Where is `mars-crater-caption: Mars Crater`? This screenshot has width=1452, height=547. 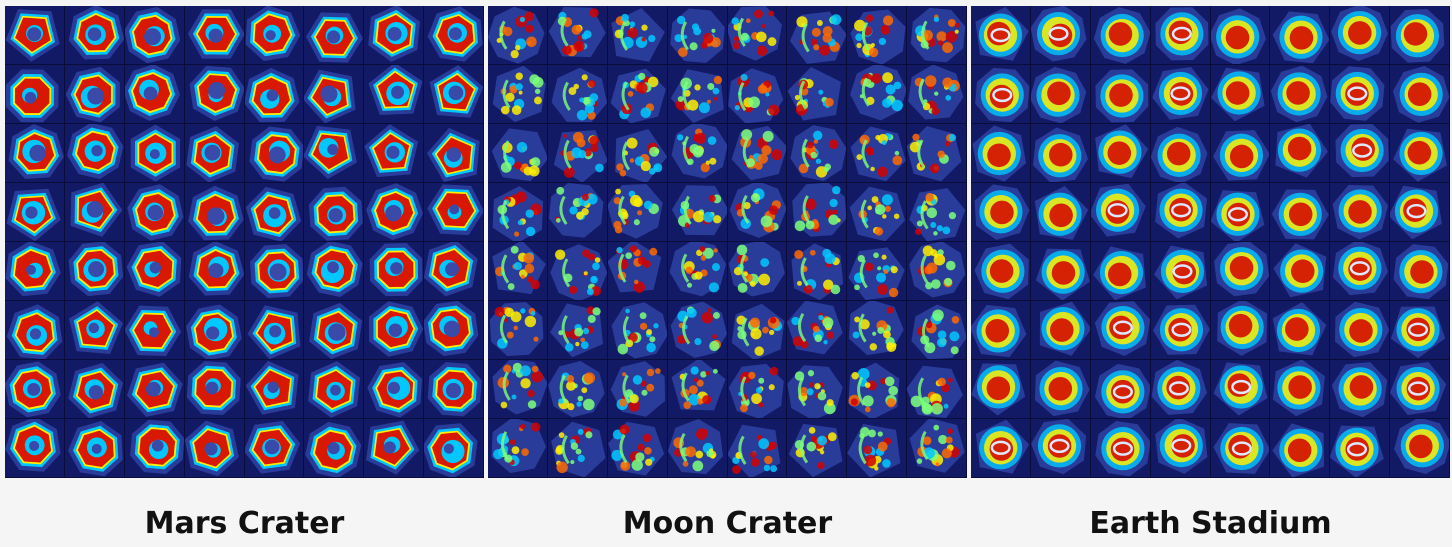
mars-crater-caption: Mars Crater is located at coordinates (244, 523).